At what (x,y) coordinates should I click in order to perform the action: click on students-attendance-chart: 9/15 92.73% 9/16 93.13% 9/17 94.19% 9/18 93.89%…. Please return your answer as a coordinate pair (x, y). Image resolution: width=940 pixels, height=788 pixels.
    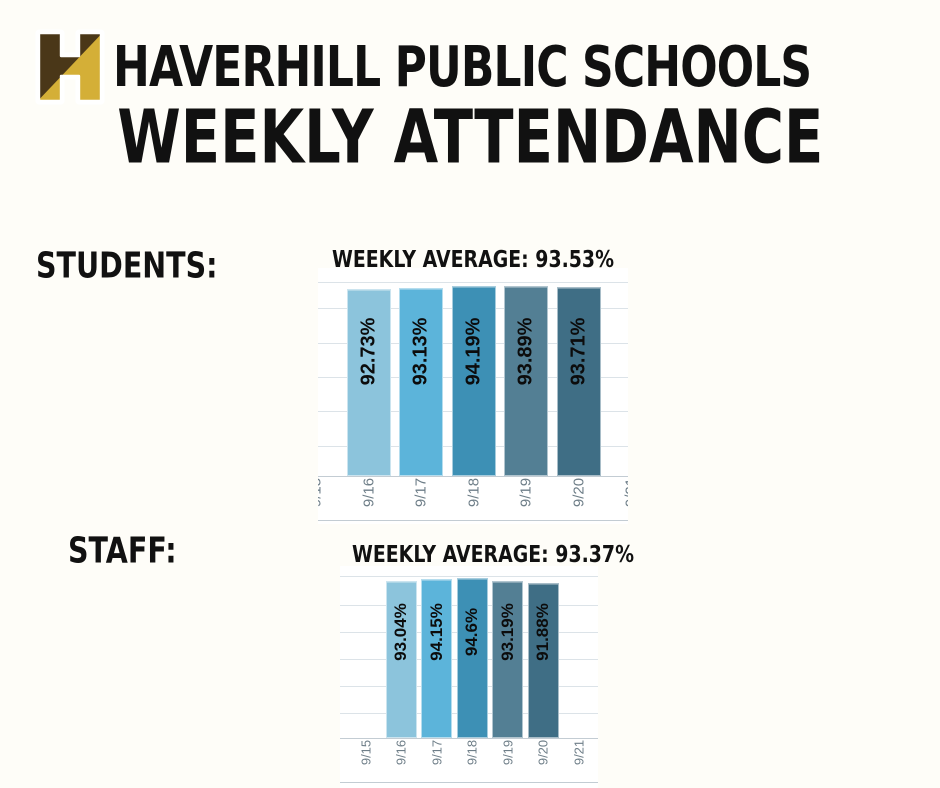
    Looking at the image, I should click on (473, 396).